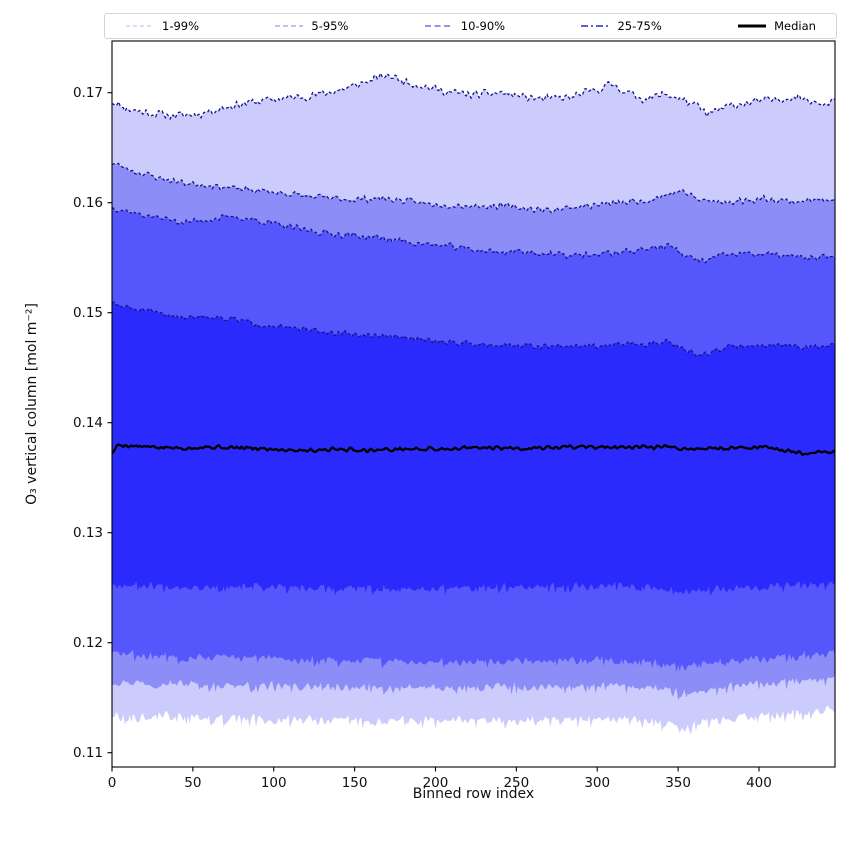 This screenshot has height=850, width=850. What do you see at coordinates (32, 404) in the screenshot?
I see `y-axis-label: O₃ vertical column [mol m⁻²]` at bounding box center [32, 404].